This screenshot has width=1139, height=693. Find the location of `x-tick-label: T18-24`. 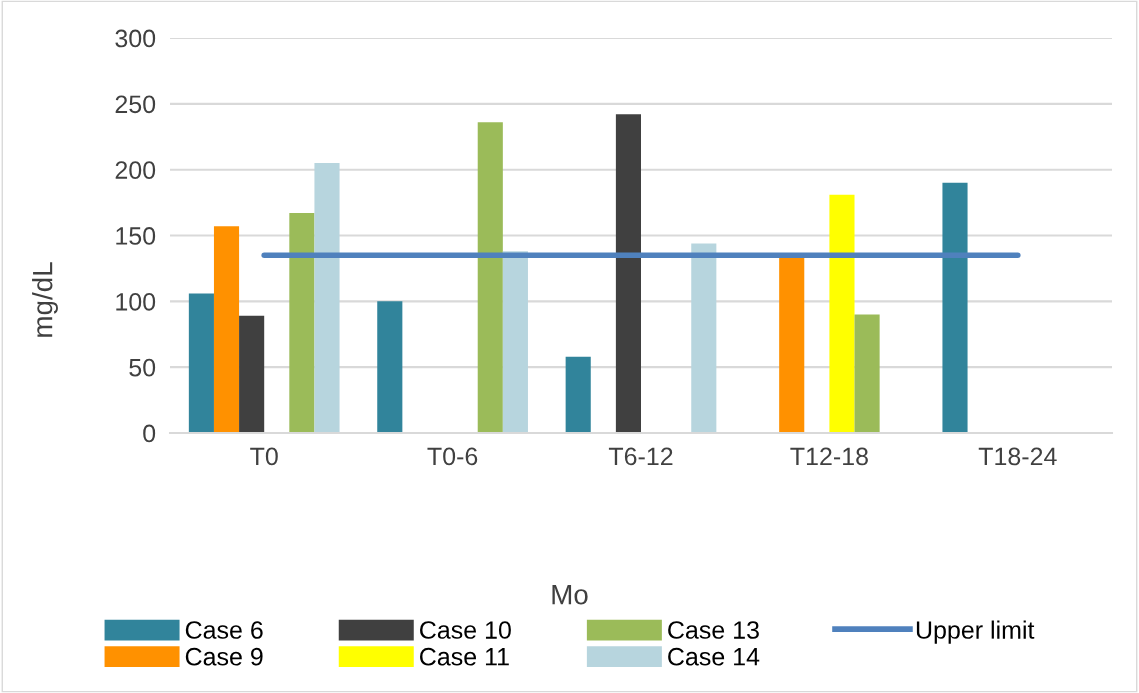

x-tick-label: T18-24 is located at coordinates (1017, 456).